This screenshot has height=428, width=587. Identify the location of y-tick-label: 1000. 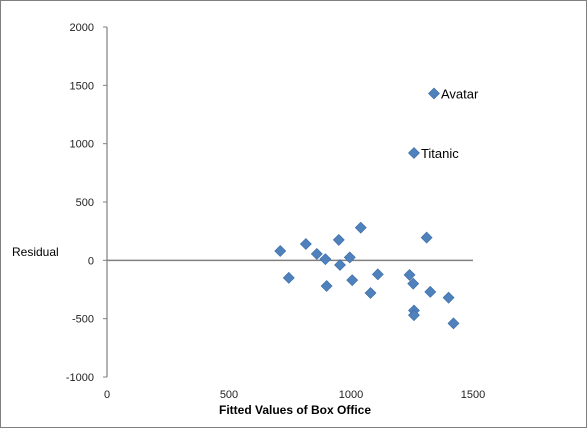
(82, 145).